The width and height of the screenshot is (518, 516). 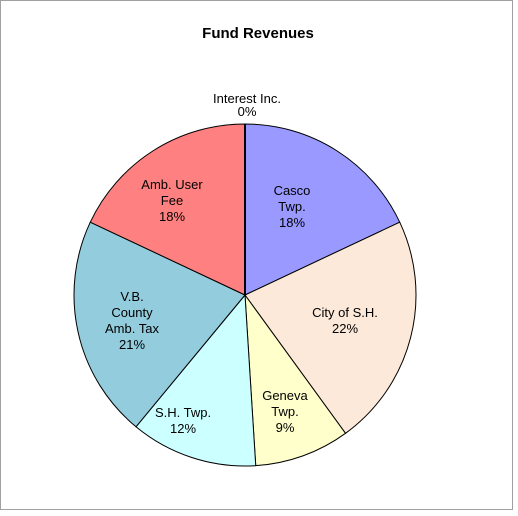 I want to click on slice-label: Casco Twp. 18%, so click(x=292, y=206).